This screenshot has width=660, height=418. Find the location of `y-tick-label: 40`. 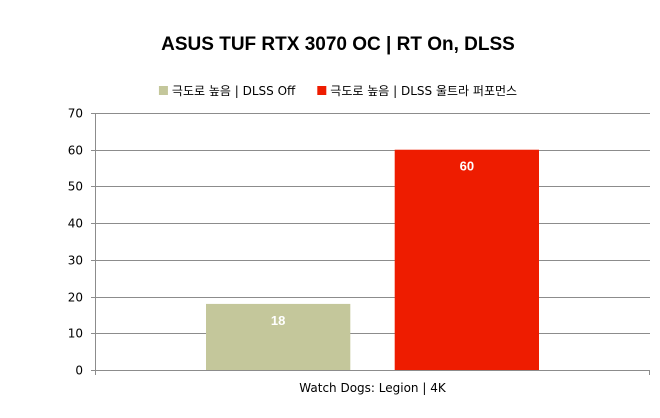

y-tick-label: 40 is located at coordinates (75, 224).